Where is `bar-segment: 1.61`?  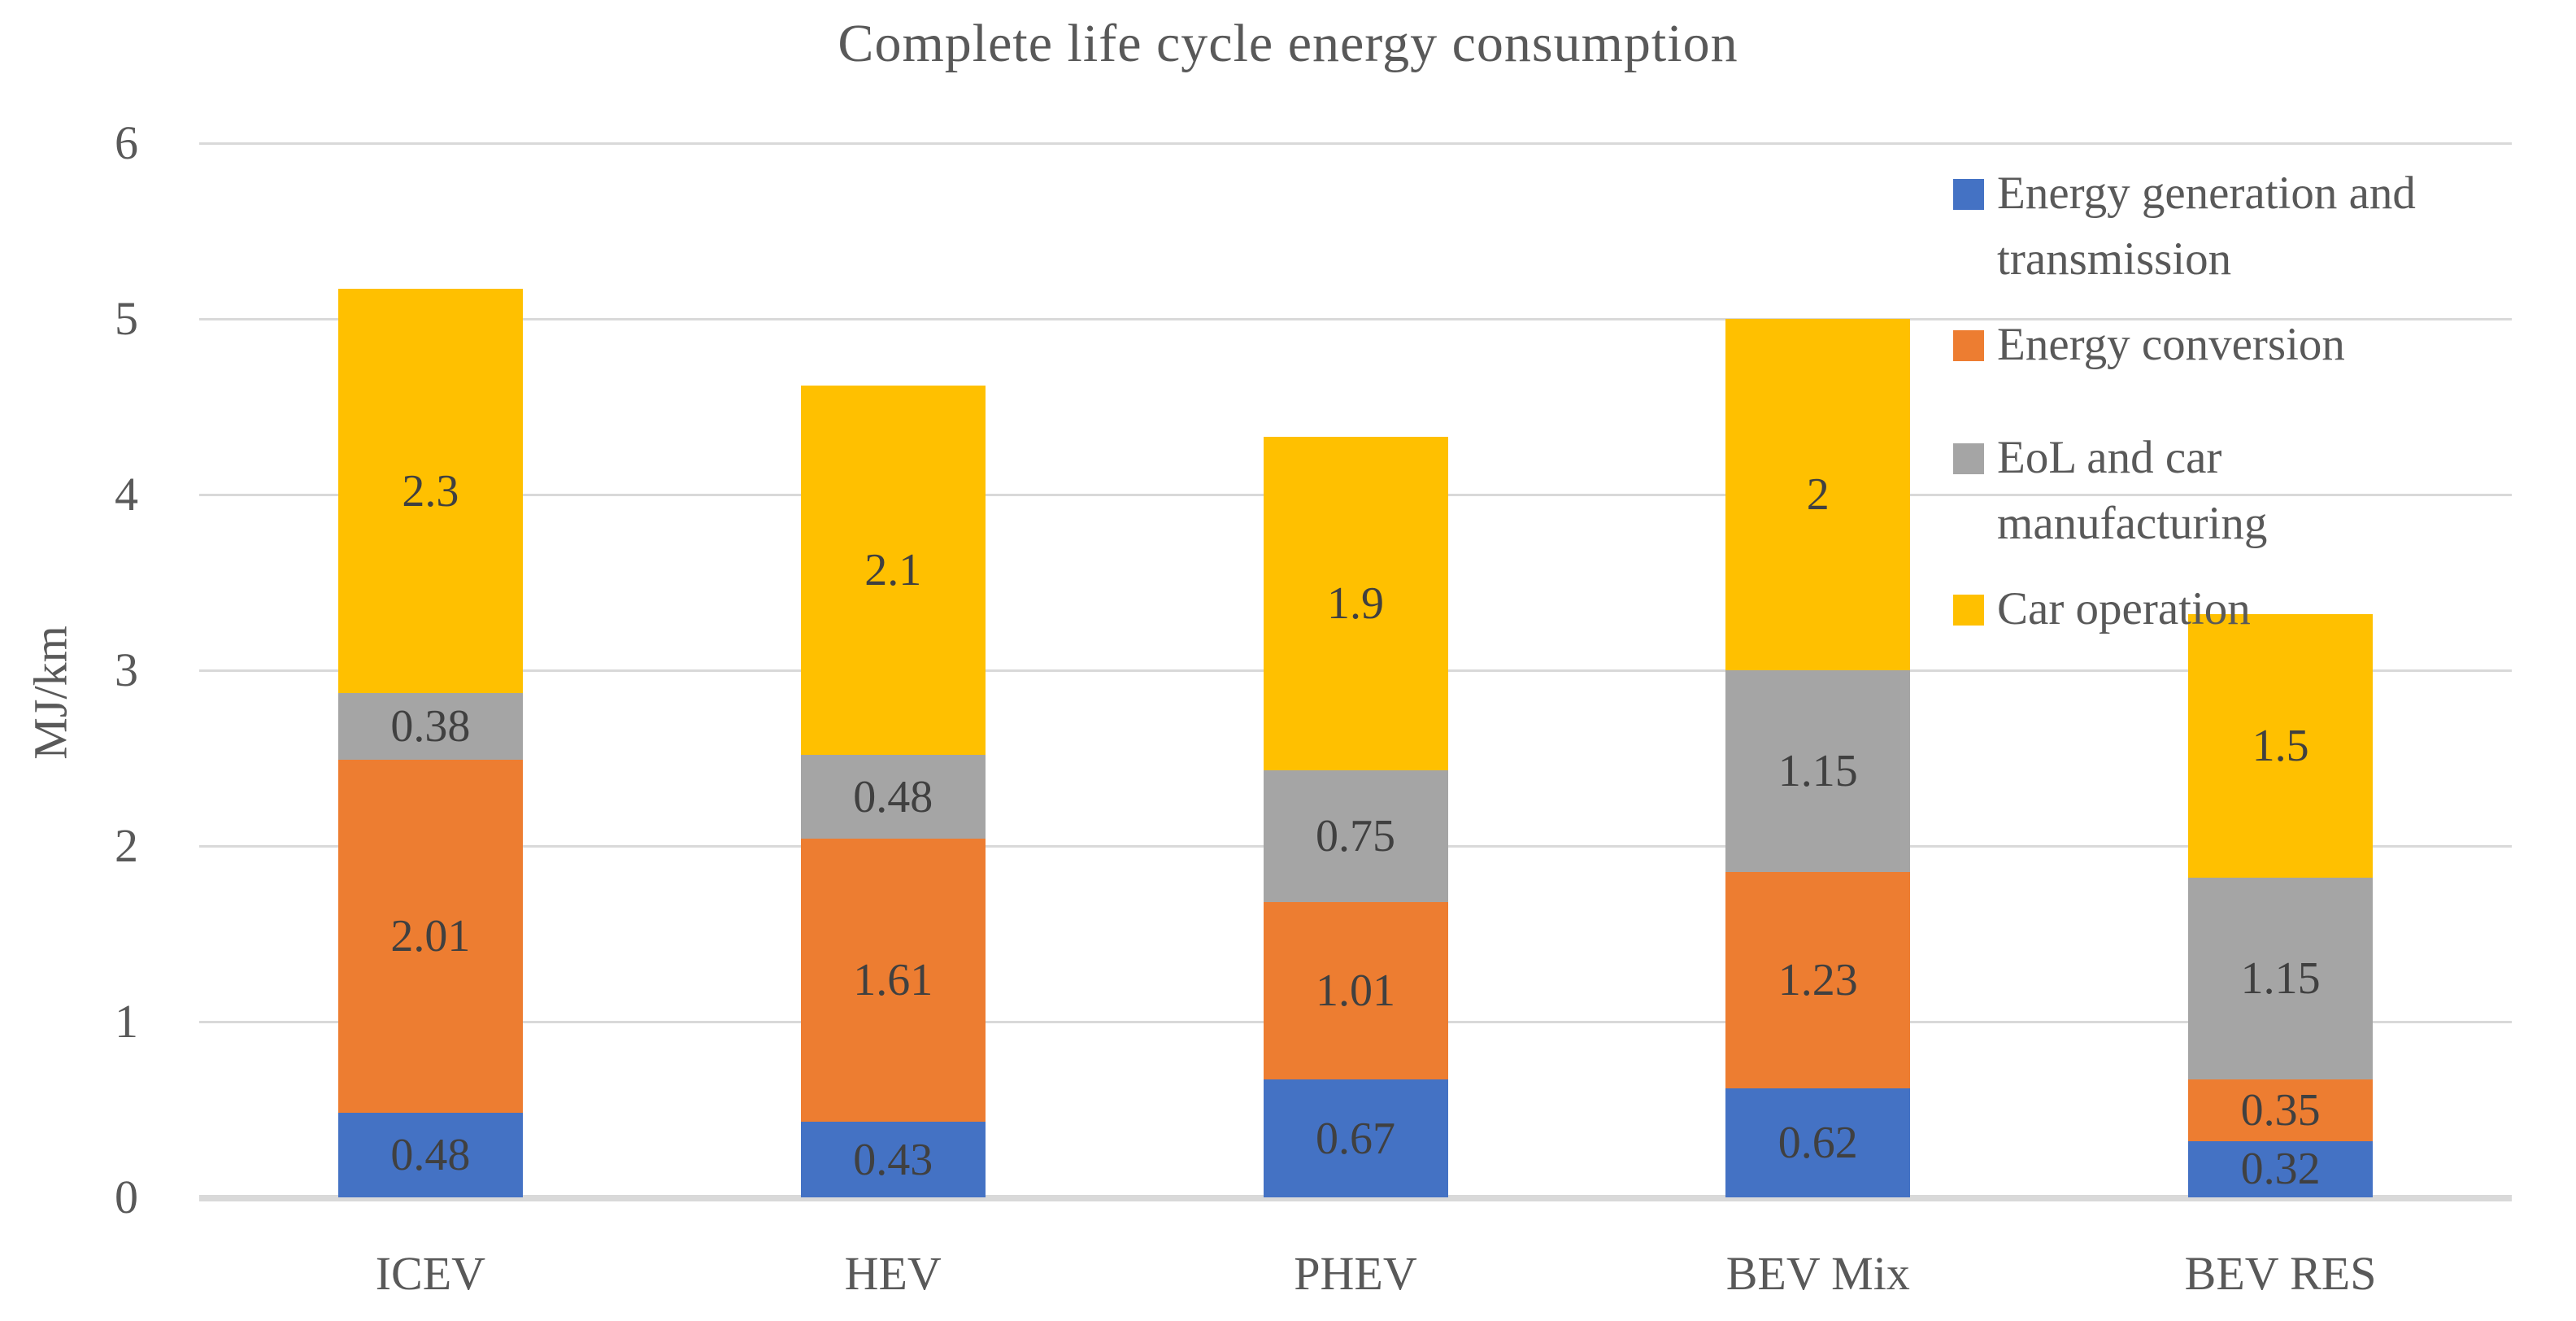 bar-segment: 1.61 is located at coordinates (893, 981).